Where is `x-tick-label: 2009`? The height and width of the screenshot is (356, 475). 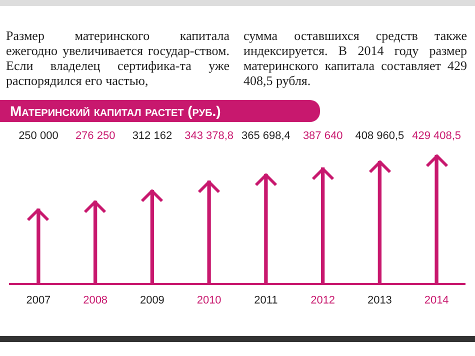 x-tick-label: 2009 is located at coordinates (152, 300).